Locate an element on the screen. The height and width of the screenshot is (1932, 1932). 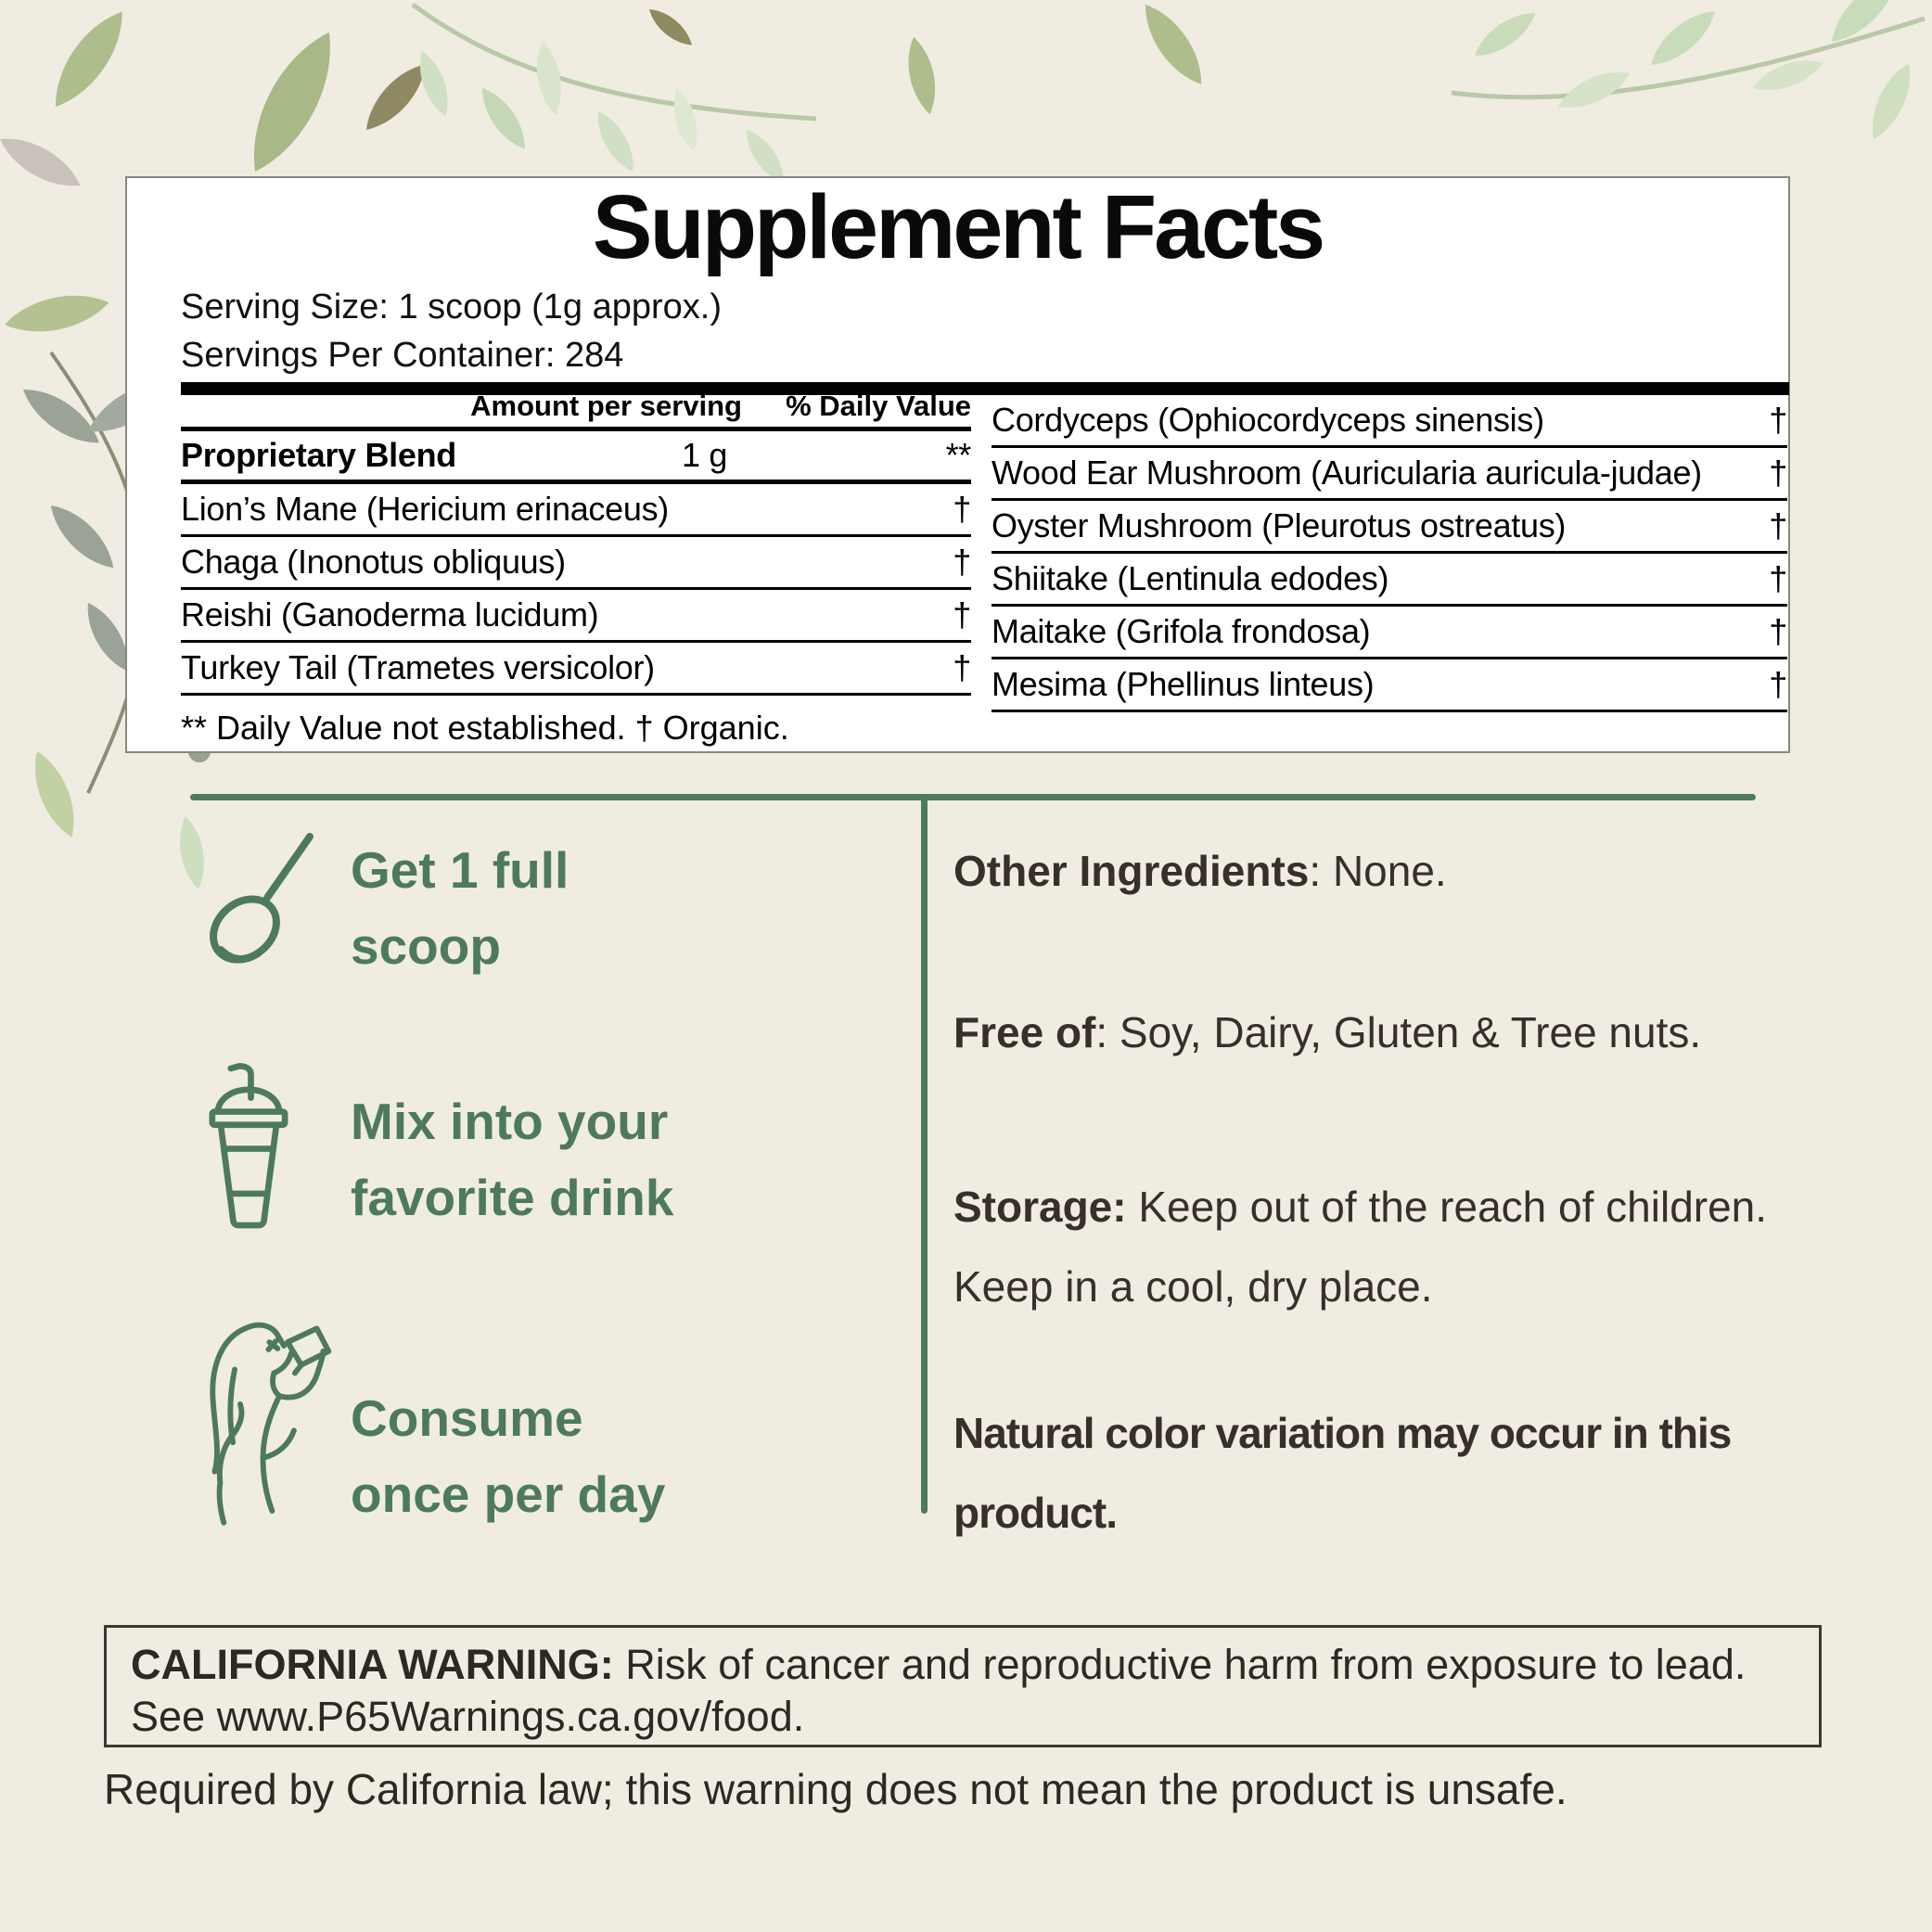
table-row-proprietary-blend: Proprietary Blend 1 g ** is located at coordinates (576, 457).